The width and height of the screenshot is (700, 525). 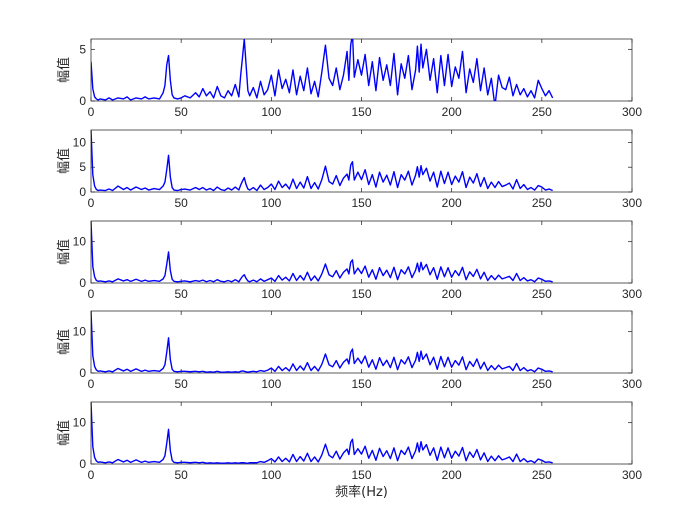 I want to click on x-axis-label: 频率(Hz), so click(x=361, y=492).